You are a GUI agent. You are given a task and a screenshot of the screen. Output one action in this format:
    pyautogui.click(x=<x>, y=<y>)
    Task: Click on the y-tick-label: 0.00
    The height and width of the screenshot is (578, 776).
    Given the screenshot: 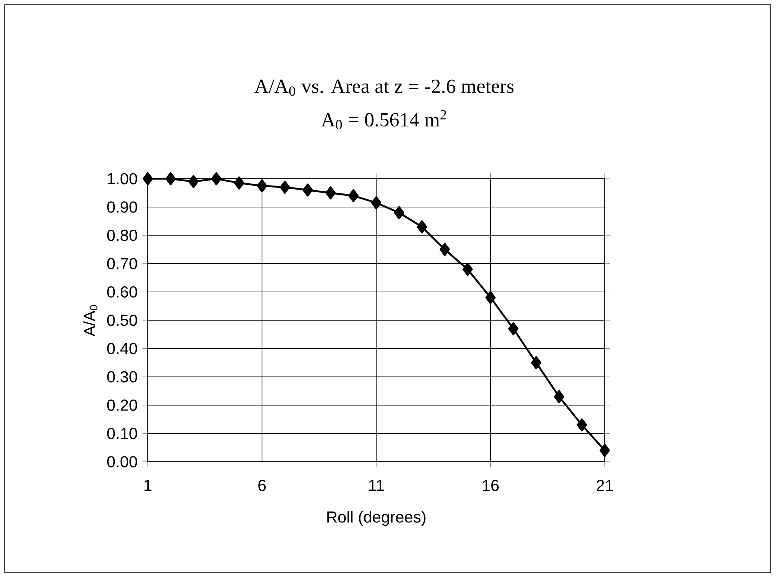 What is the action you would take?
    pyautogui.click(x=122, y=462)
    